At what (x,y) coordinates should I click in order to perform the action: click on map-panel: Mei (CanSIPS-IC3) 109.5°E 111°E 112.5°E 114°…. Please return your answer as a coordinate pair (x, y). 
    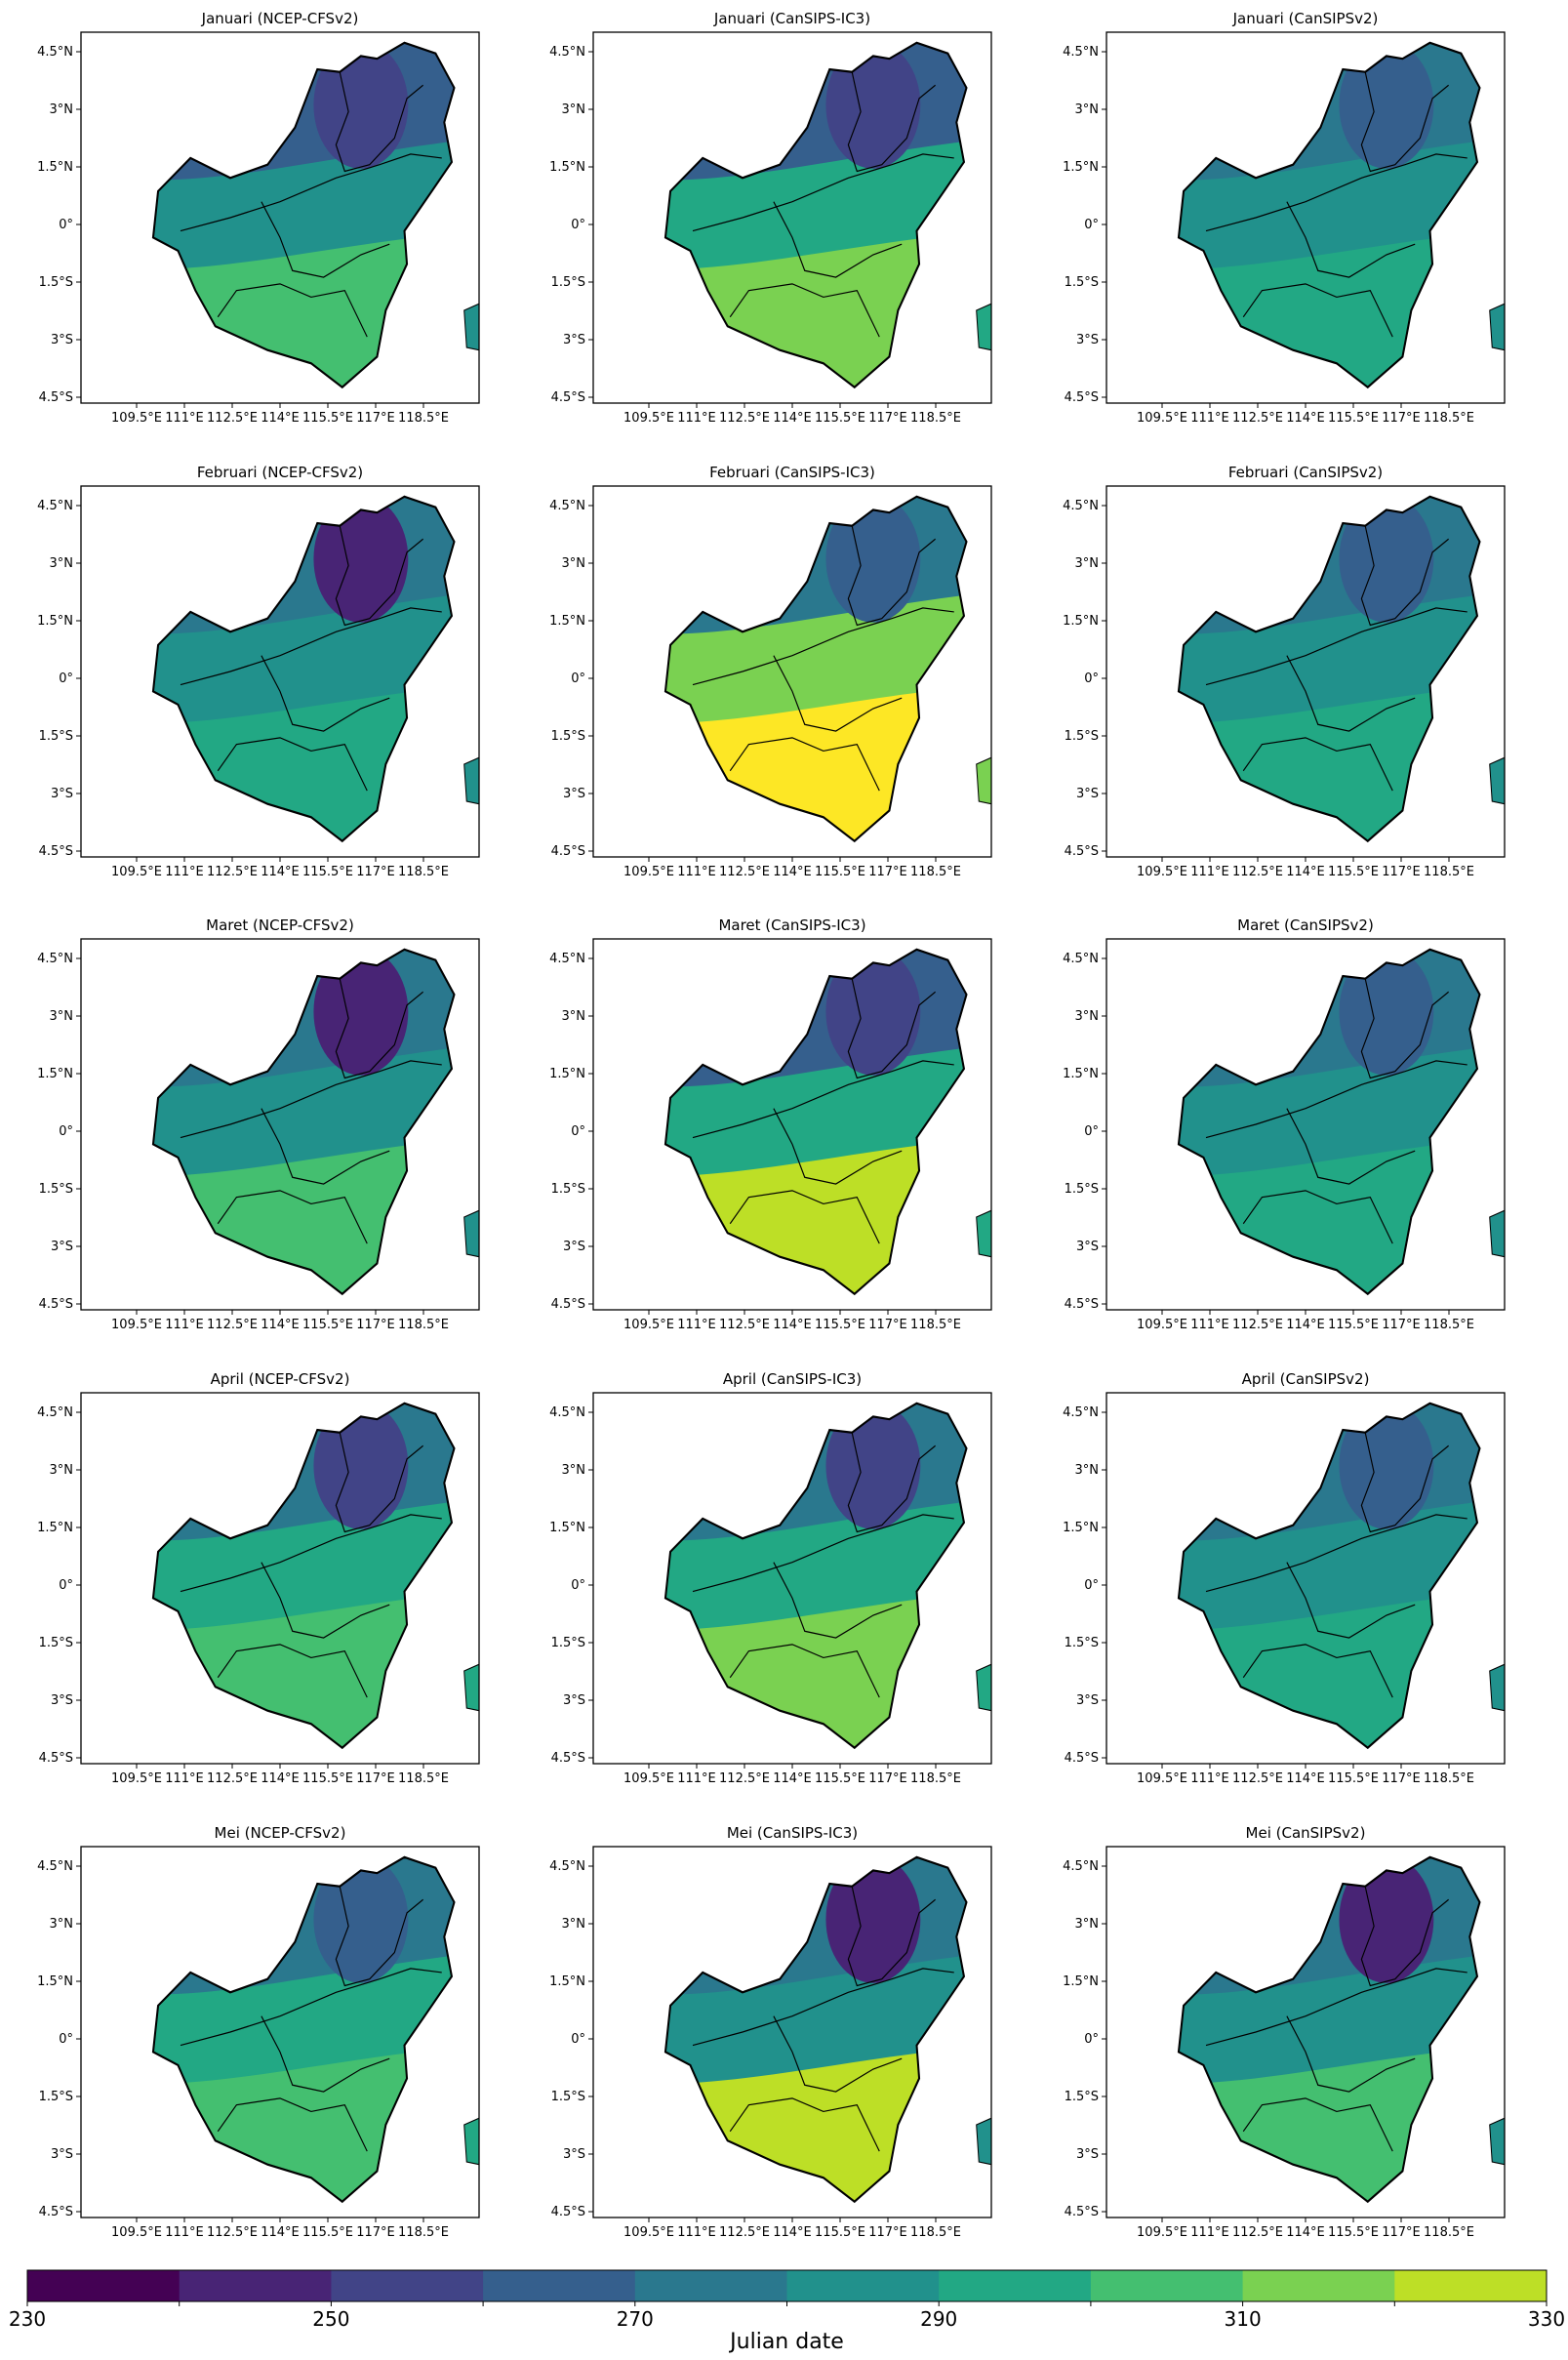
    Looking at the image, I should click on (770, 2032).